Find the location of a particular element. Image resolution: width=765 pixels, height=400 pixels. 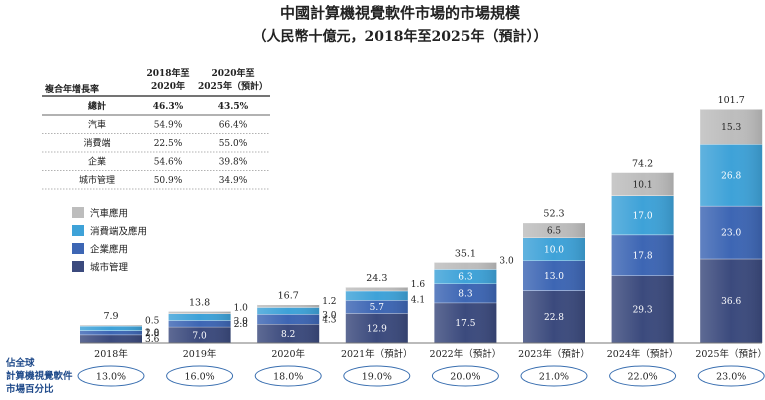

bar-group: 12.9 5.7 4.1 1.6 24.3 is located at coordinates (385, 308).